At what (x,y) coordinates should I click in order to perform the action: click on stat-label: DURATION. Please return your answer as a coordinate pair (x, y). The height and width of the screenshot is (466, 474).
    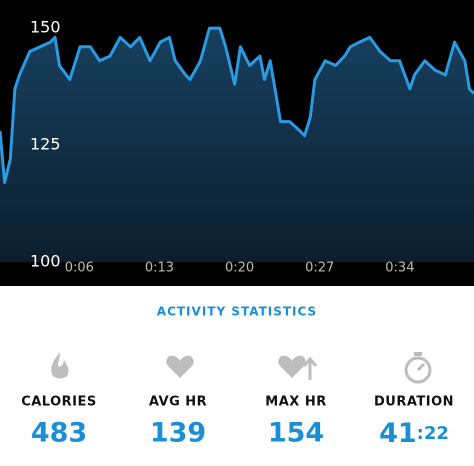
    Looking at the image, I should click on (414, 402).